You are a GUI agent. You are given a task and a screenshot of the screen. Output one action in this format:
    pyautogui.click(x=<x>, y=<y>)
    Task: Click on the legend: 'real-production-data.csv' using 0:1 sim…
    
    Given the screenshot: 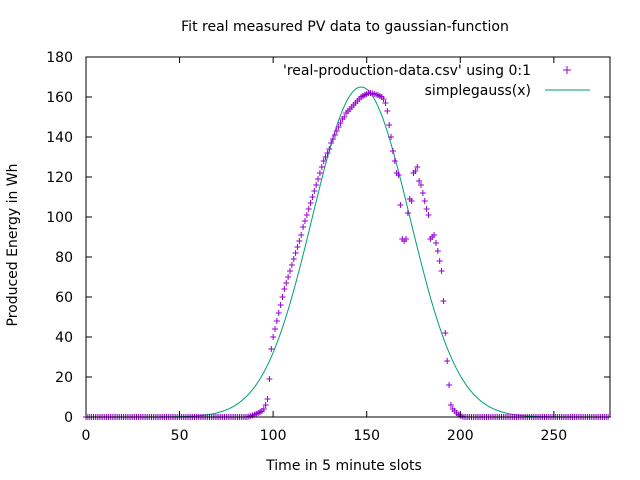 What is the action you would take?
    pyautogui.click(x=436, y=81)
    